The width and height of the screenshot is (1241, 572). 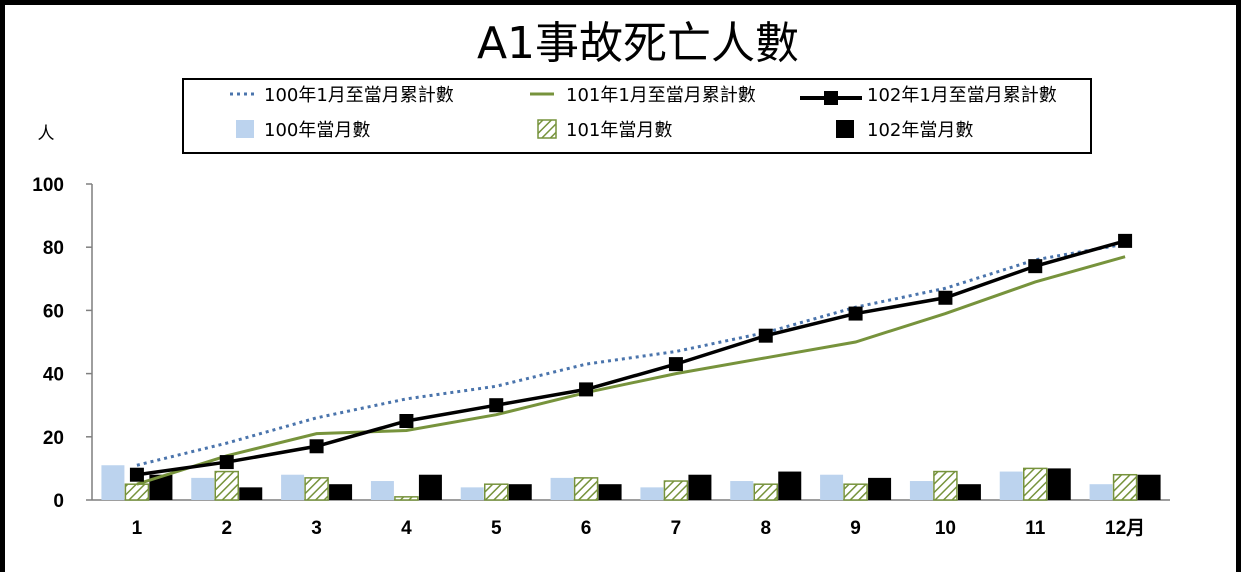 I want to click on x-tick-label: 11, so click(x=1035, y=528).